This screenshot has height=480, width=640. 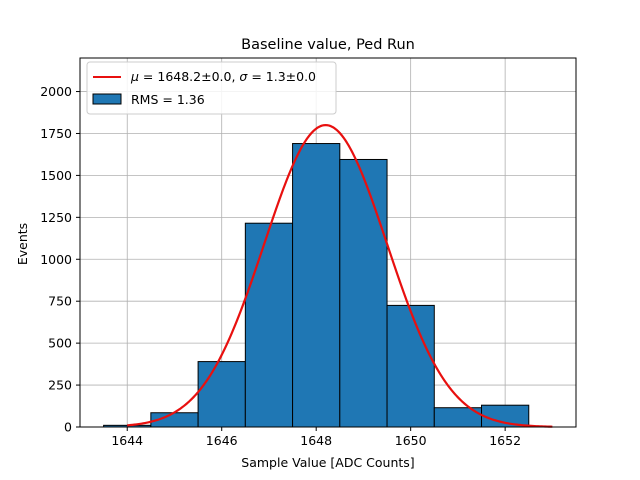 I want to click on legend-hist-swatch, so click(x=107, y=99).